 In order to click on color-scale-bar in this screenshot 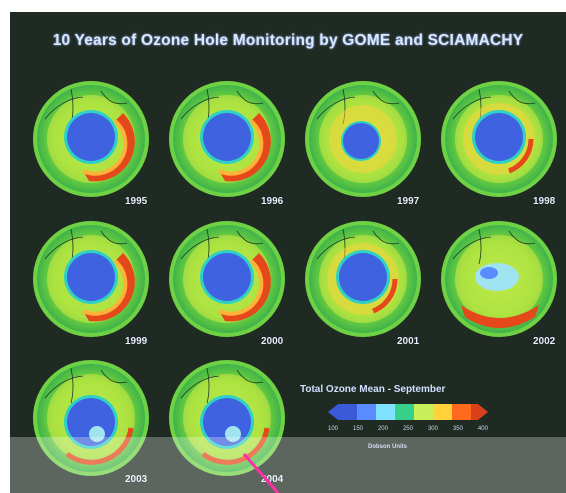, I will do `click(408, 412)`.